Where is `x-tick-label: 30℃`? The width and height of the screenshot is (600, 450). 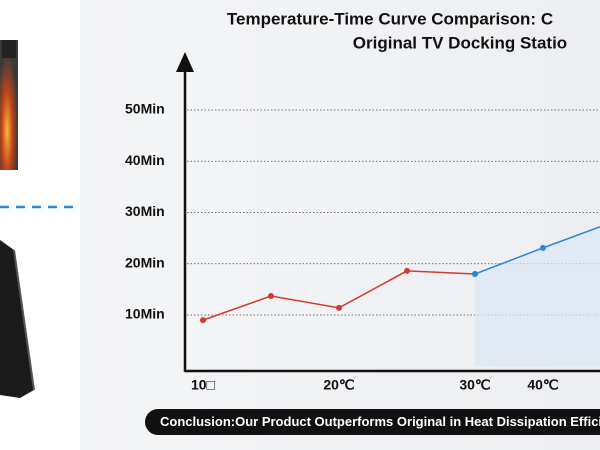 x-tick-label: 30℃ is located at coordinates (475, 385).